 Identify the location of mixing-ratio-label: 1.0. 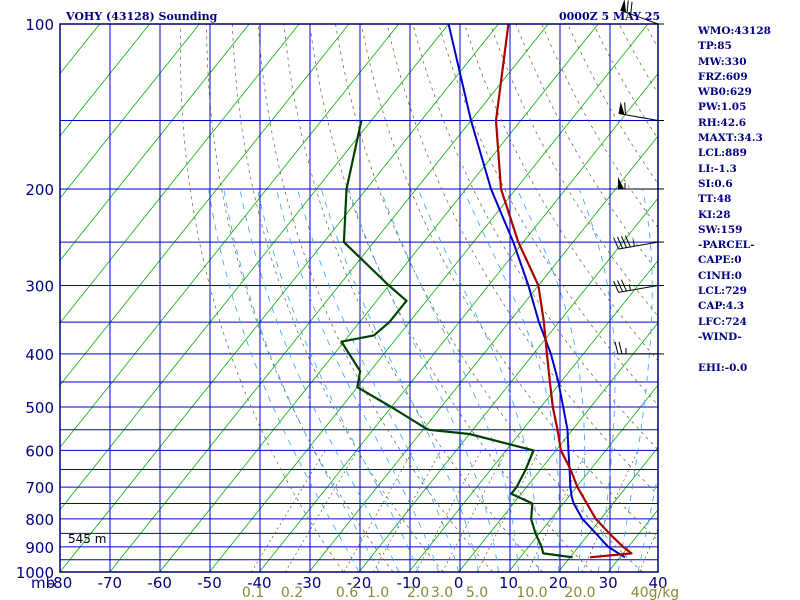
(378, 592).